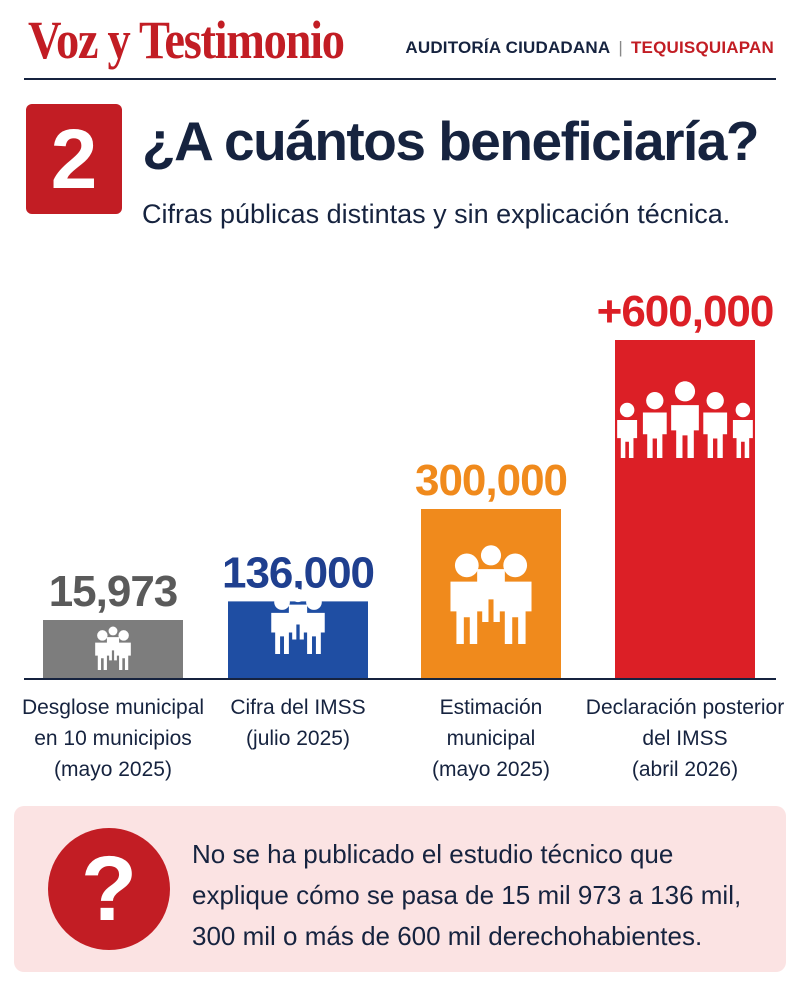  What do you see at coordinates (451, 141) in the screenshot?
I see `page-title: ¿A cuántos beneficiaría?` at bounding box center [451, 141].